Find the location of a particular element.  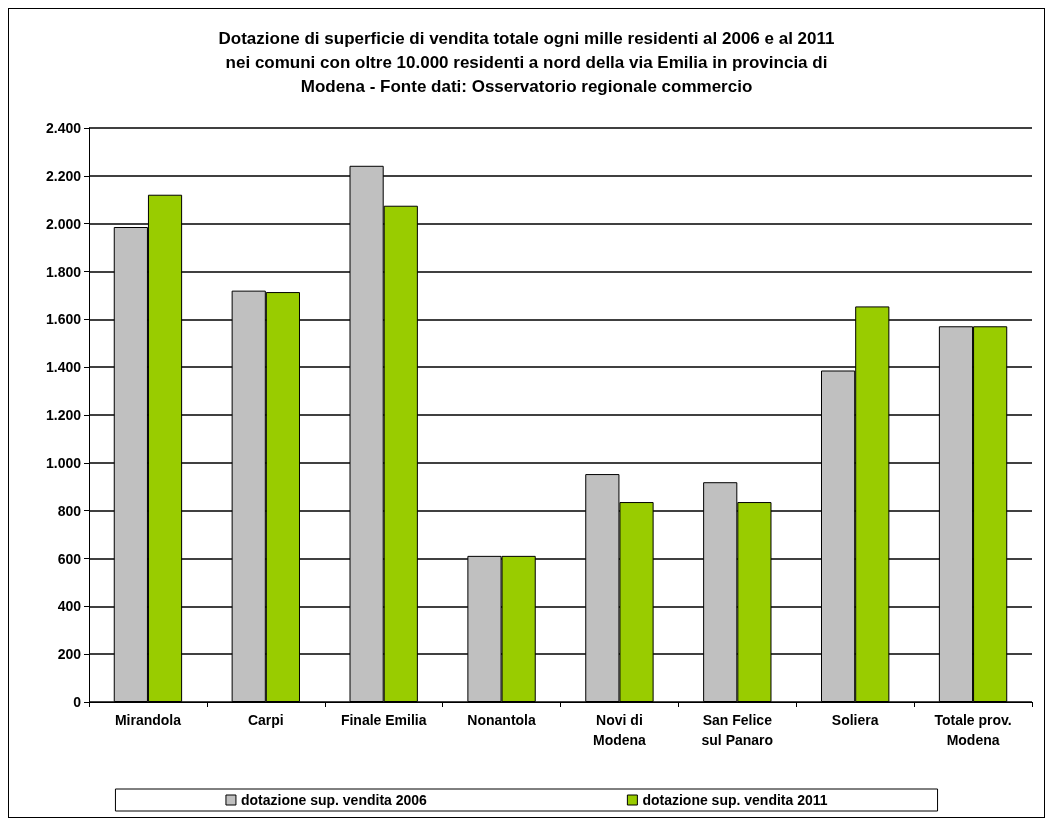

legend-label: dotazione sup. vendita 2006 is located at coordinates (334, 800).